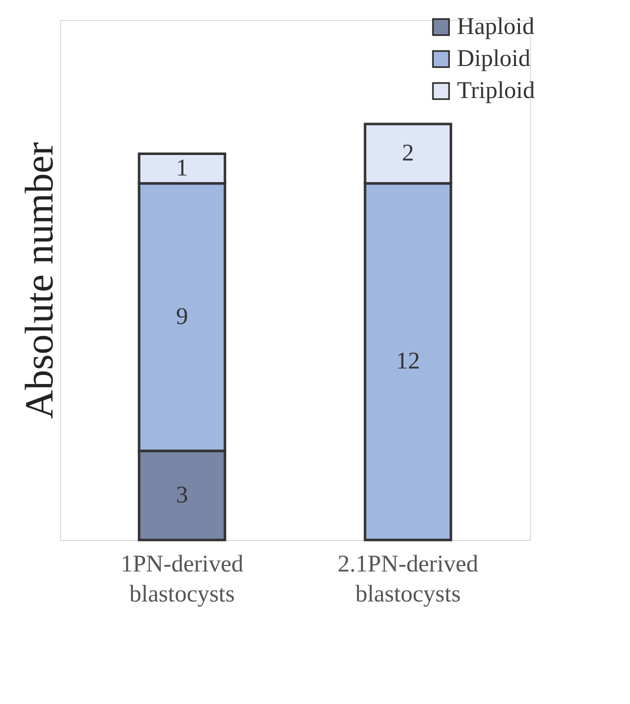 This screenshot has height=704, width=630. Describe the element at coordinates (182, 317) in the screenshot. I see `data-label: 9` at that location.